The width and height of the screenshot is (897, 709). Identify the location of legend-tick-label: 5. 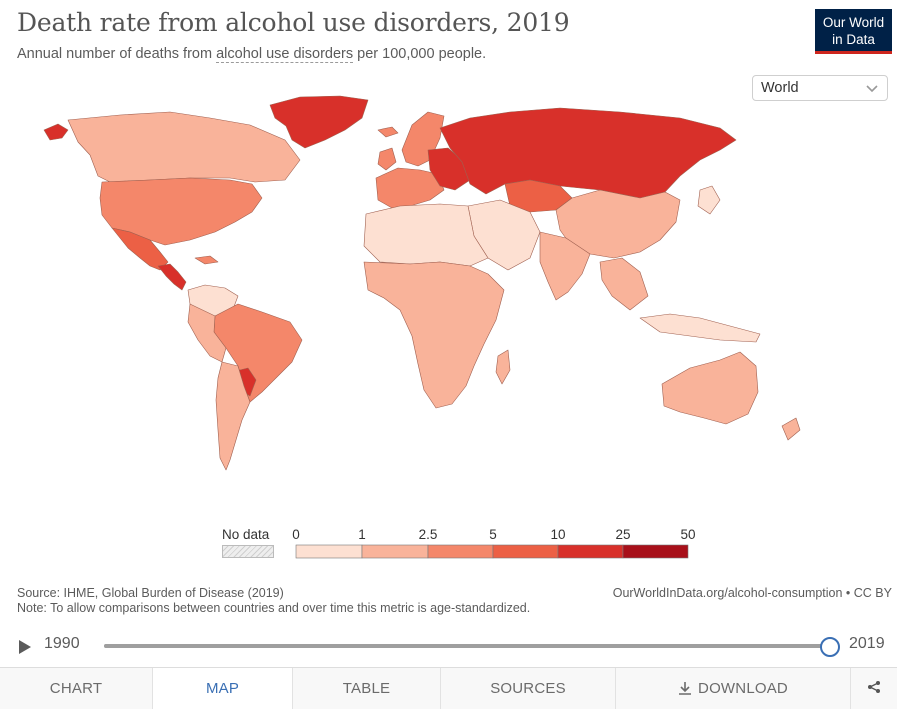
(493, 534).